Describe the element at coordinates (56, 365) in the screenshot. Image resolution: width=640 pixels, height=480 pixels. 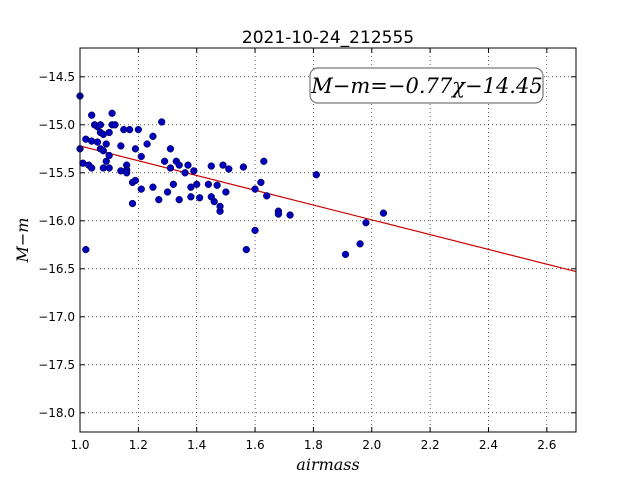
I see `y-tick-label: −17.5` at that location.